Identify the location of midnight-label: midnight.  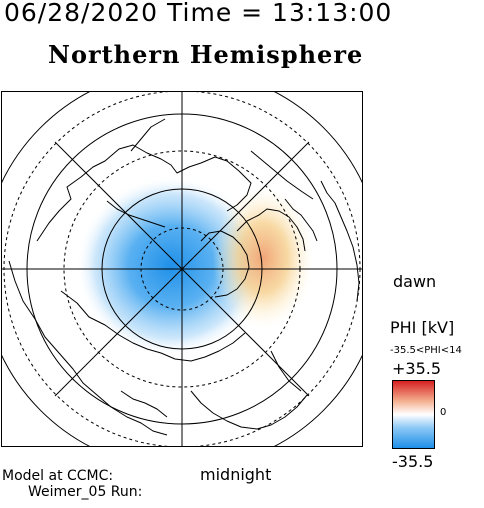
(236, 474).